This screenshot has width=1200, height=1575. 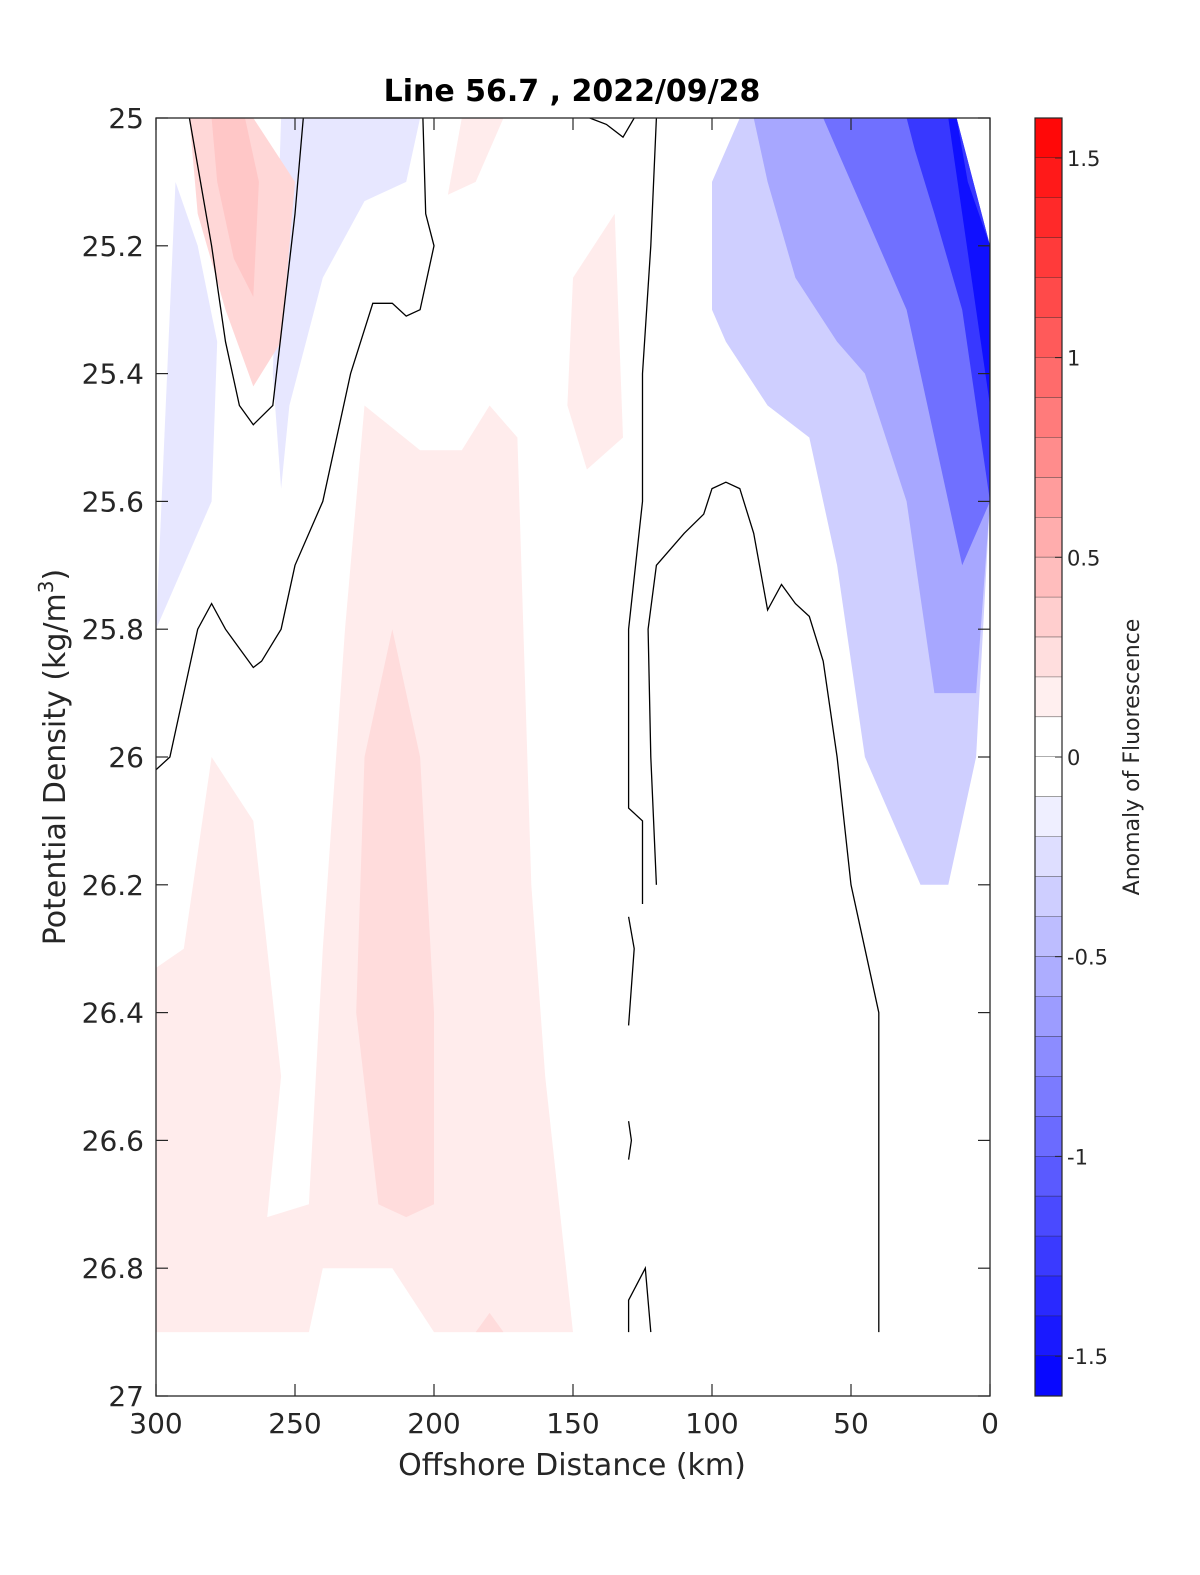 What do you see at coordinates (1083, 558) in the screenshot?
I see `colorbar-tick-label: 0.5` at bounding box center [1083, 558].